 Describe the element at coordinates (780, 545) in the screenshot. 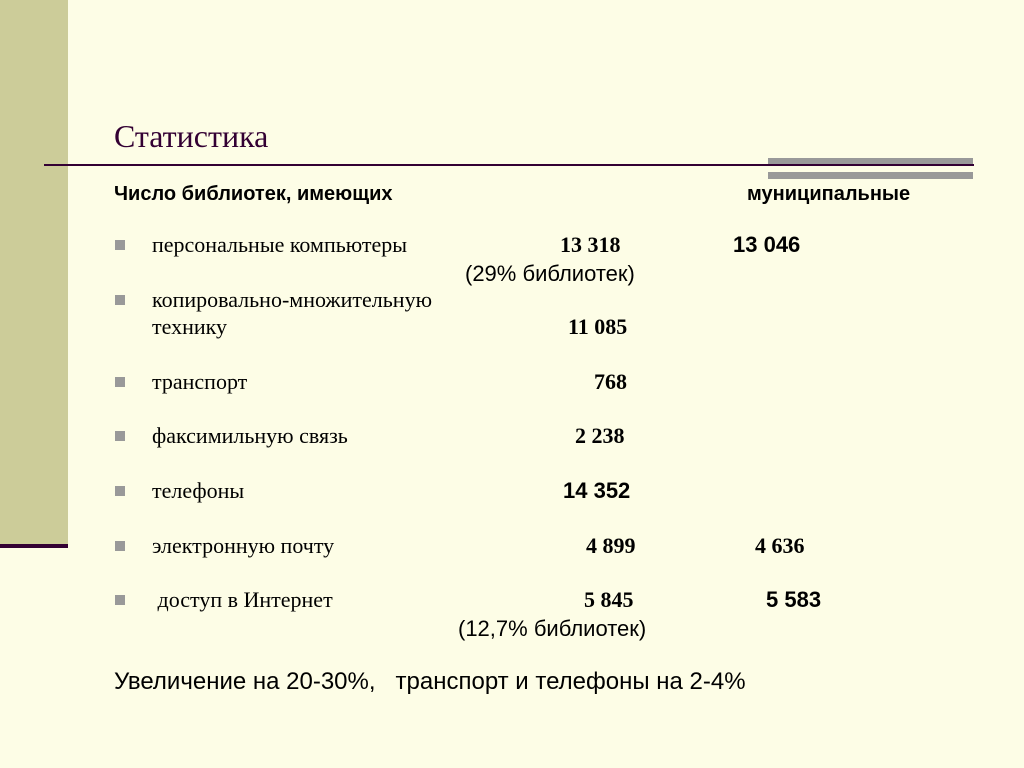

I see `row-municipal-email: 4 636` at that location.